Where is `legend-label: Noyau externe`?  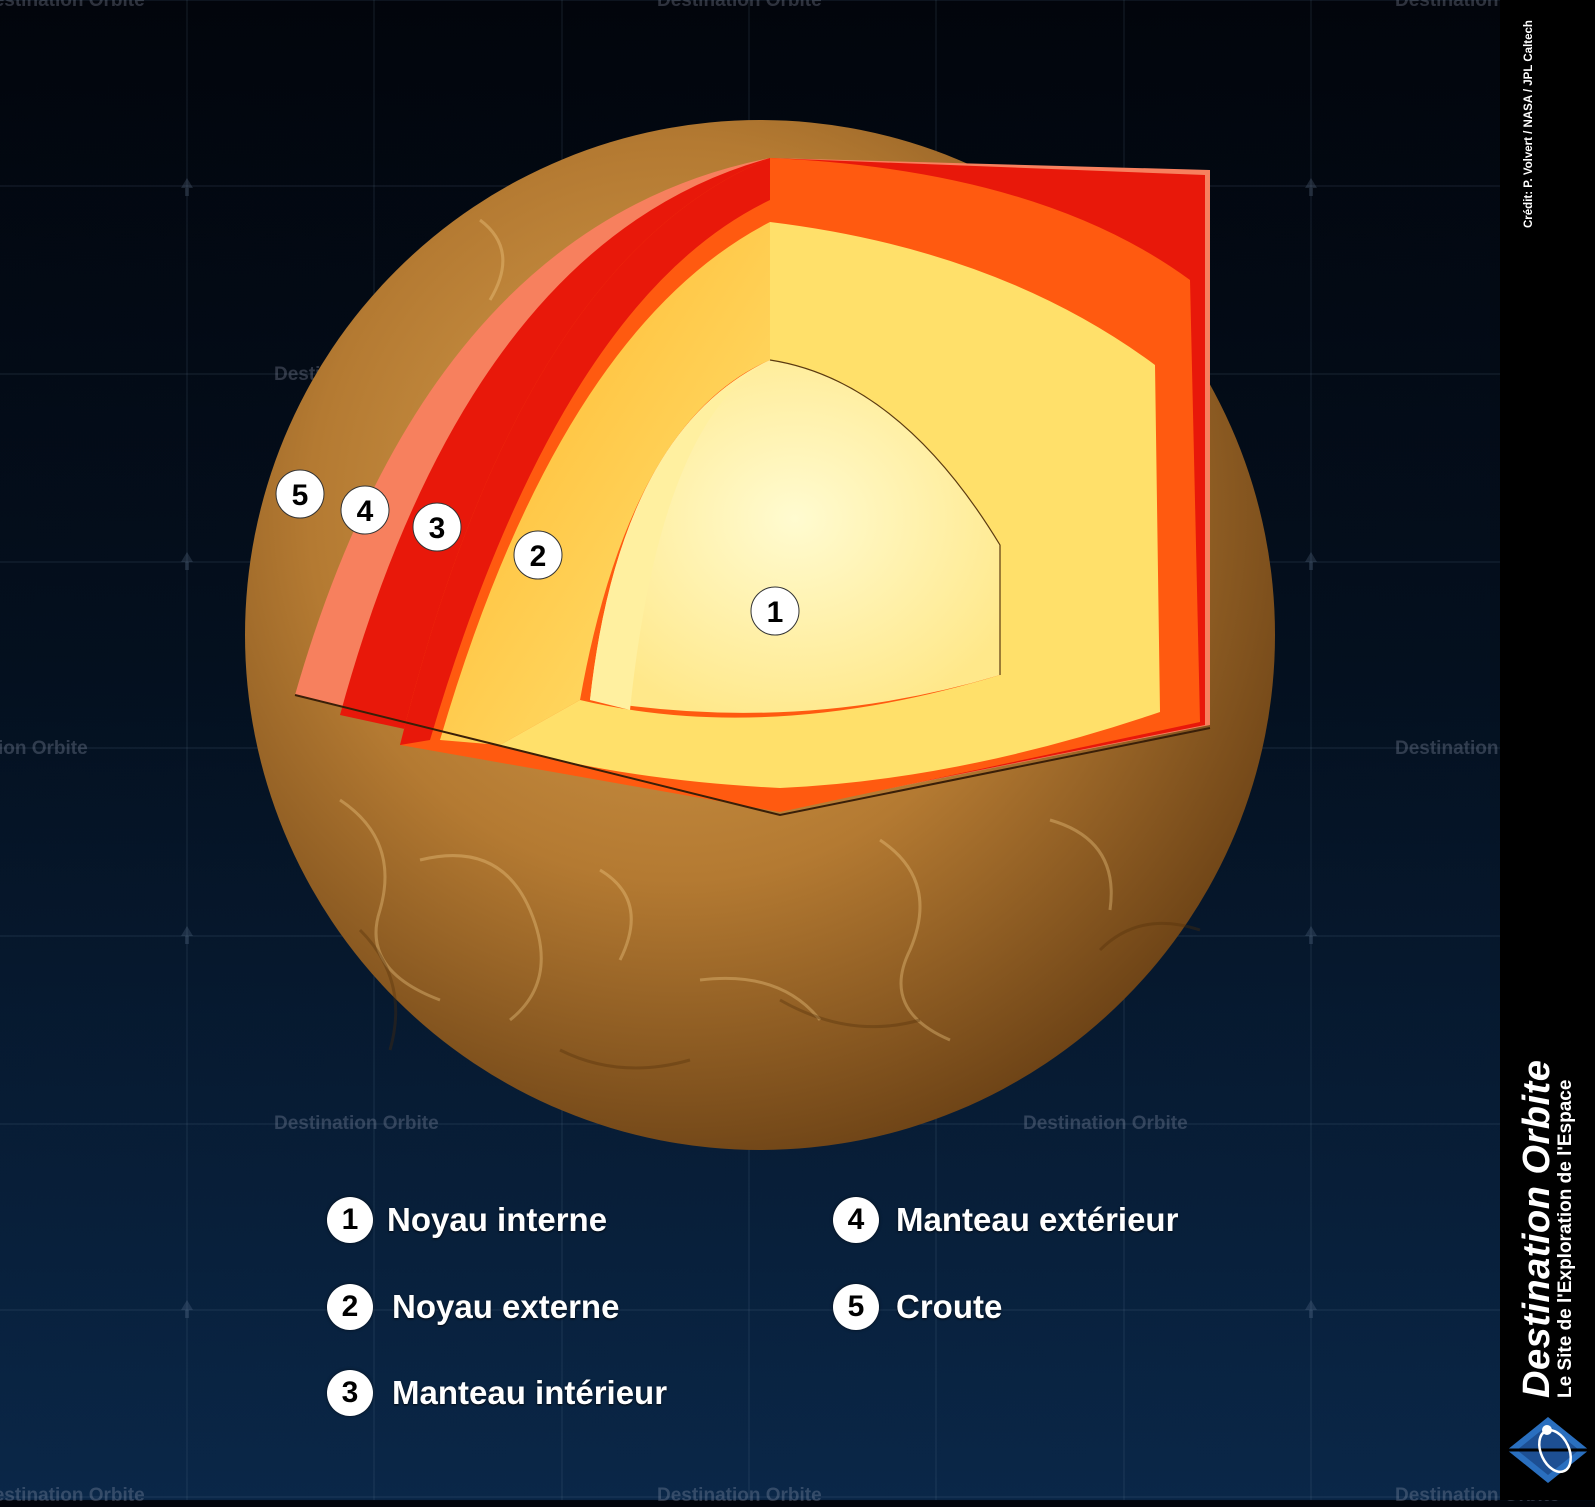
legend-label: Noyau externe is located at coordinates (506, 1306).